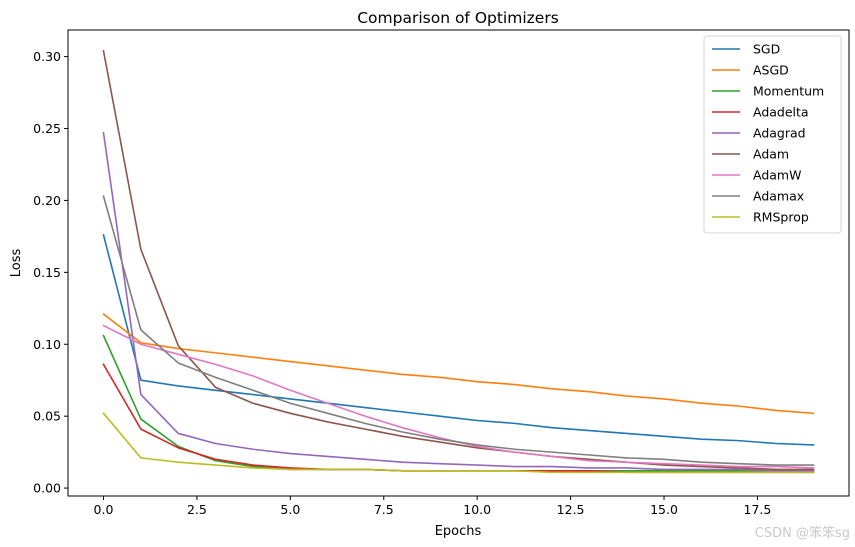 This screenshot has width=855, height=547. Describe the element at coordinates (16, 263) in the screenshot. I see `y-axis-label: Loss` at that location.